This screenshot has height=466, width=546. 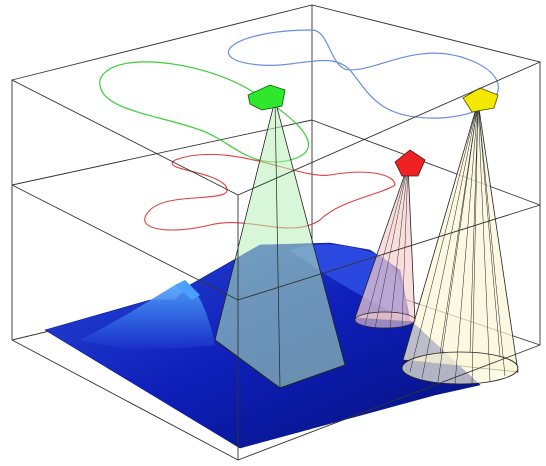 I want to click on yellow-light, so click(x=480, y=100).